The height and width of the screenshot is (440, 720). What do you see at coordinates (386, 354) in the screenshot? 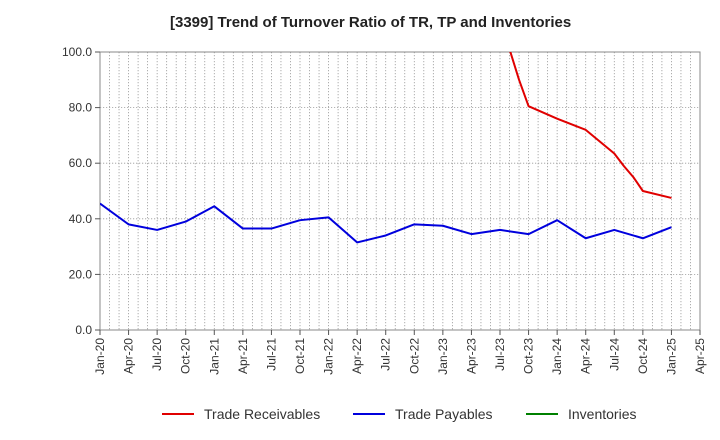
I see `x-tick-label: Jul-22` at bounding box center [386, 354].